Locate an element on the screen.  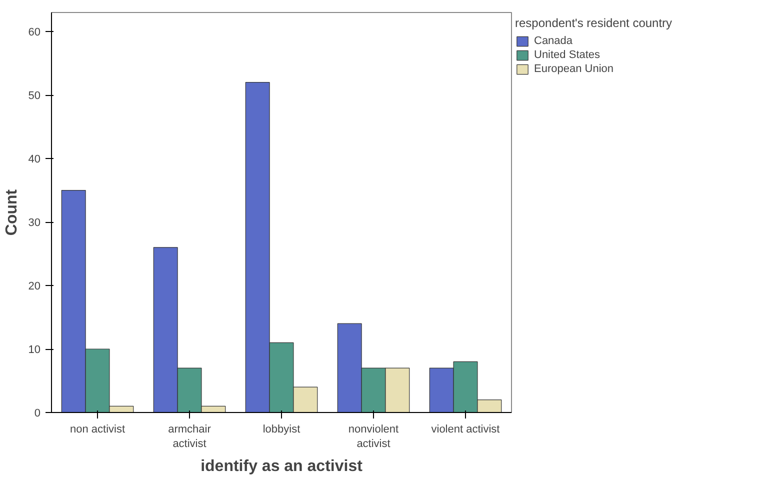
y-tick-label: 50 is located at coordinates (34, 96).